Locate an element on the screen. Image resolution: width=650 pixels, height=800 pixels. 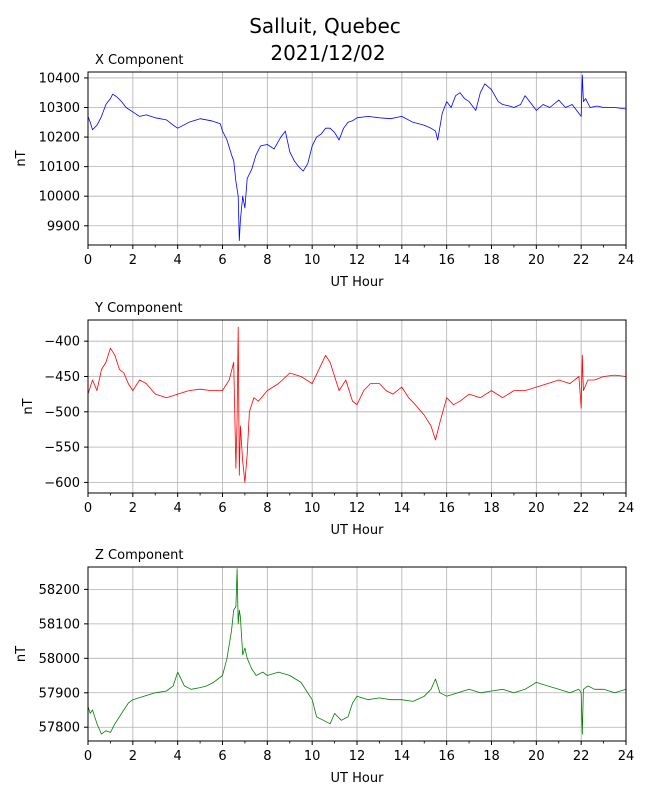
z-component-ytick-label: 57800 is located at coordinates (59, 728).